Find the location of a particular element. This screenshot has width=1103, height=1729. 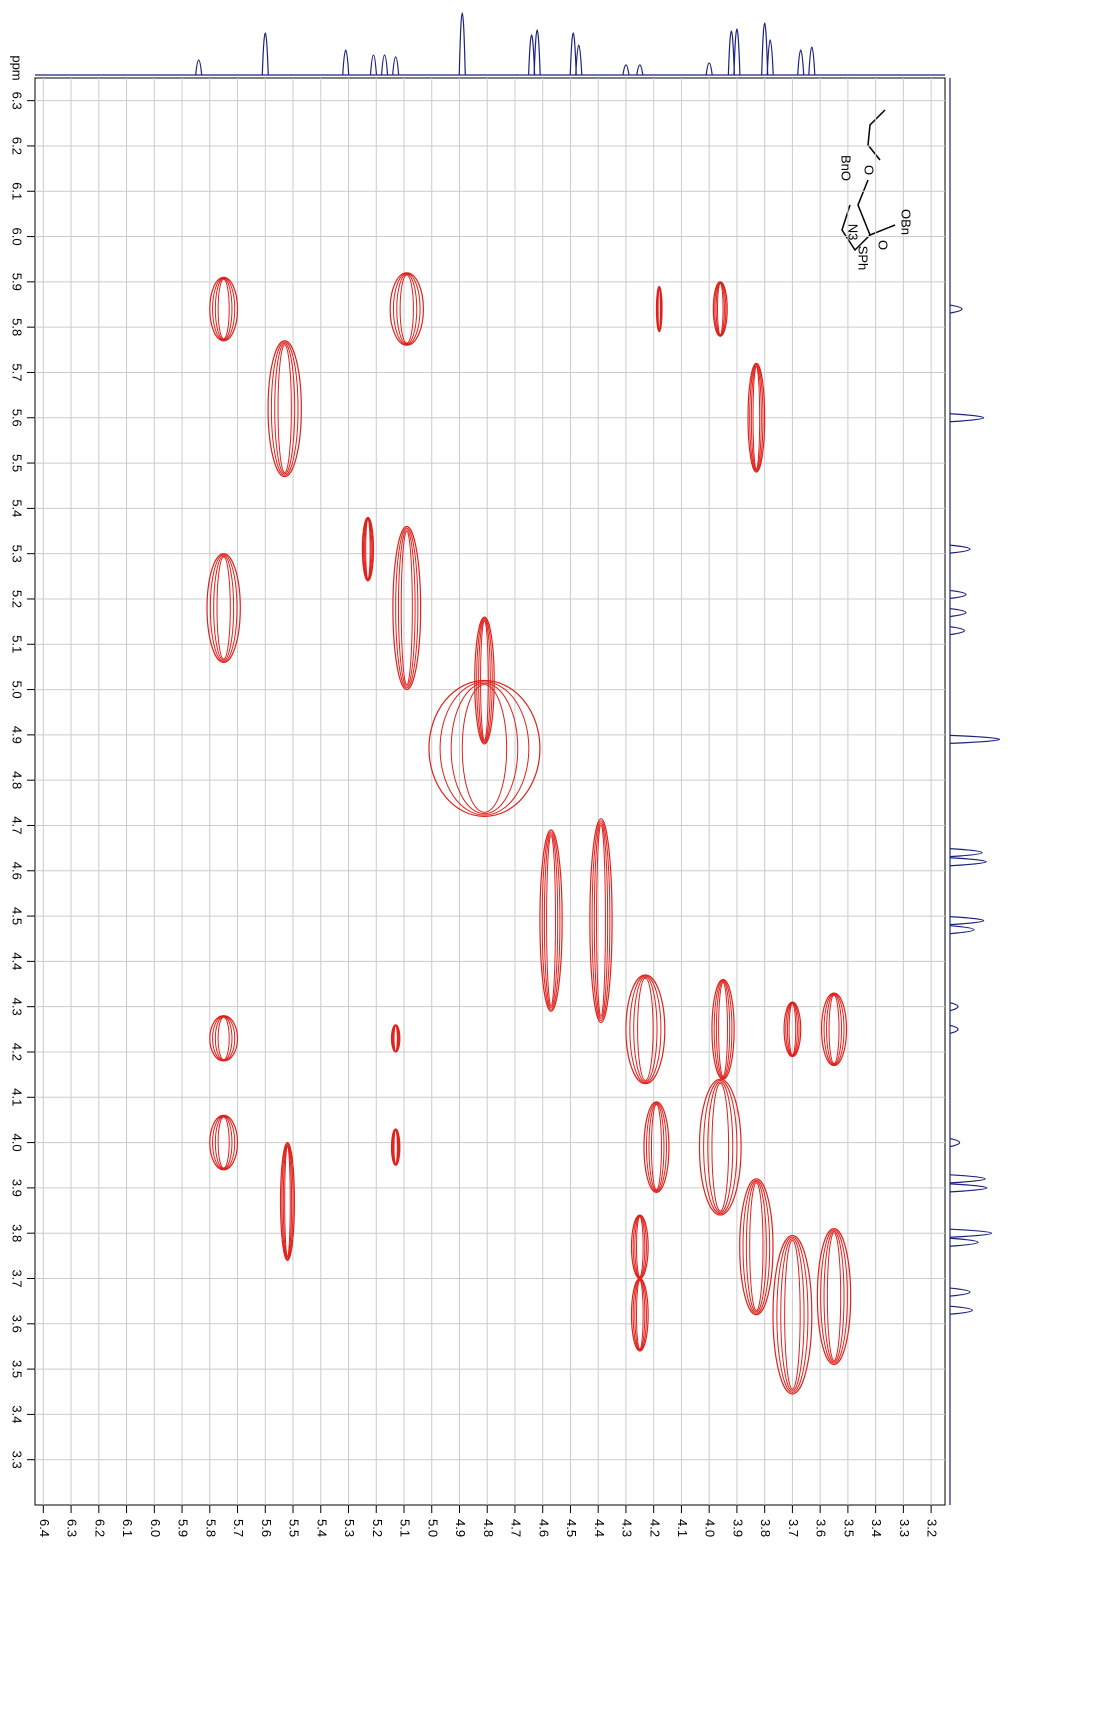

x-tick-label: 4.3 is located at coordinates (627, 1528).